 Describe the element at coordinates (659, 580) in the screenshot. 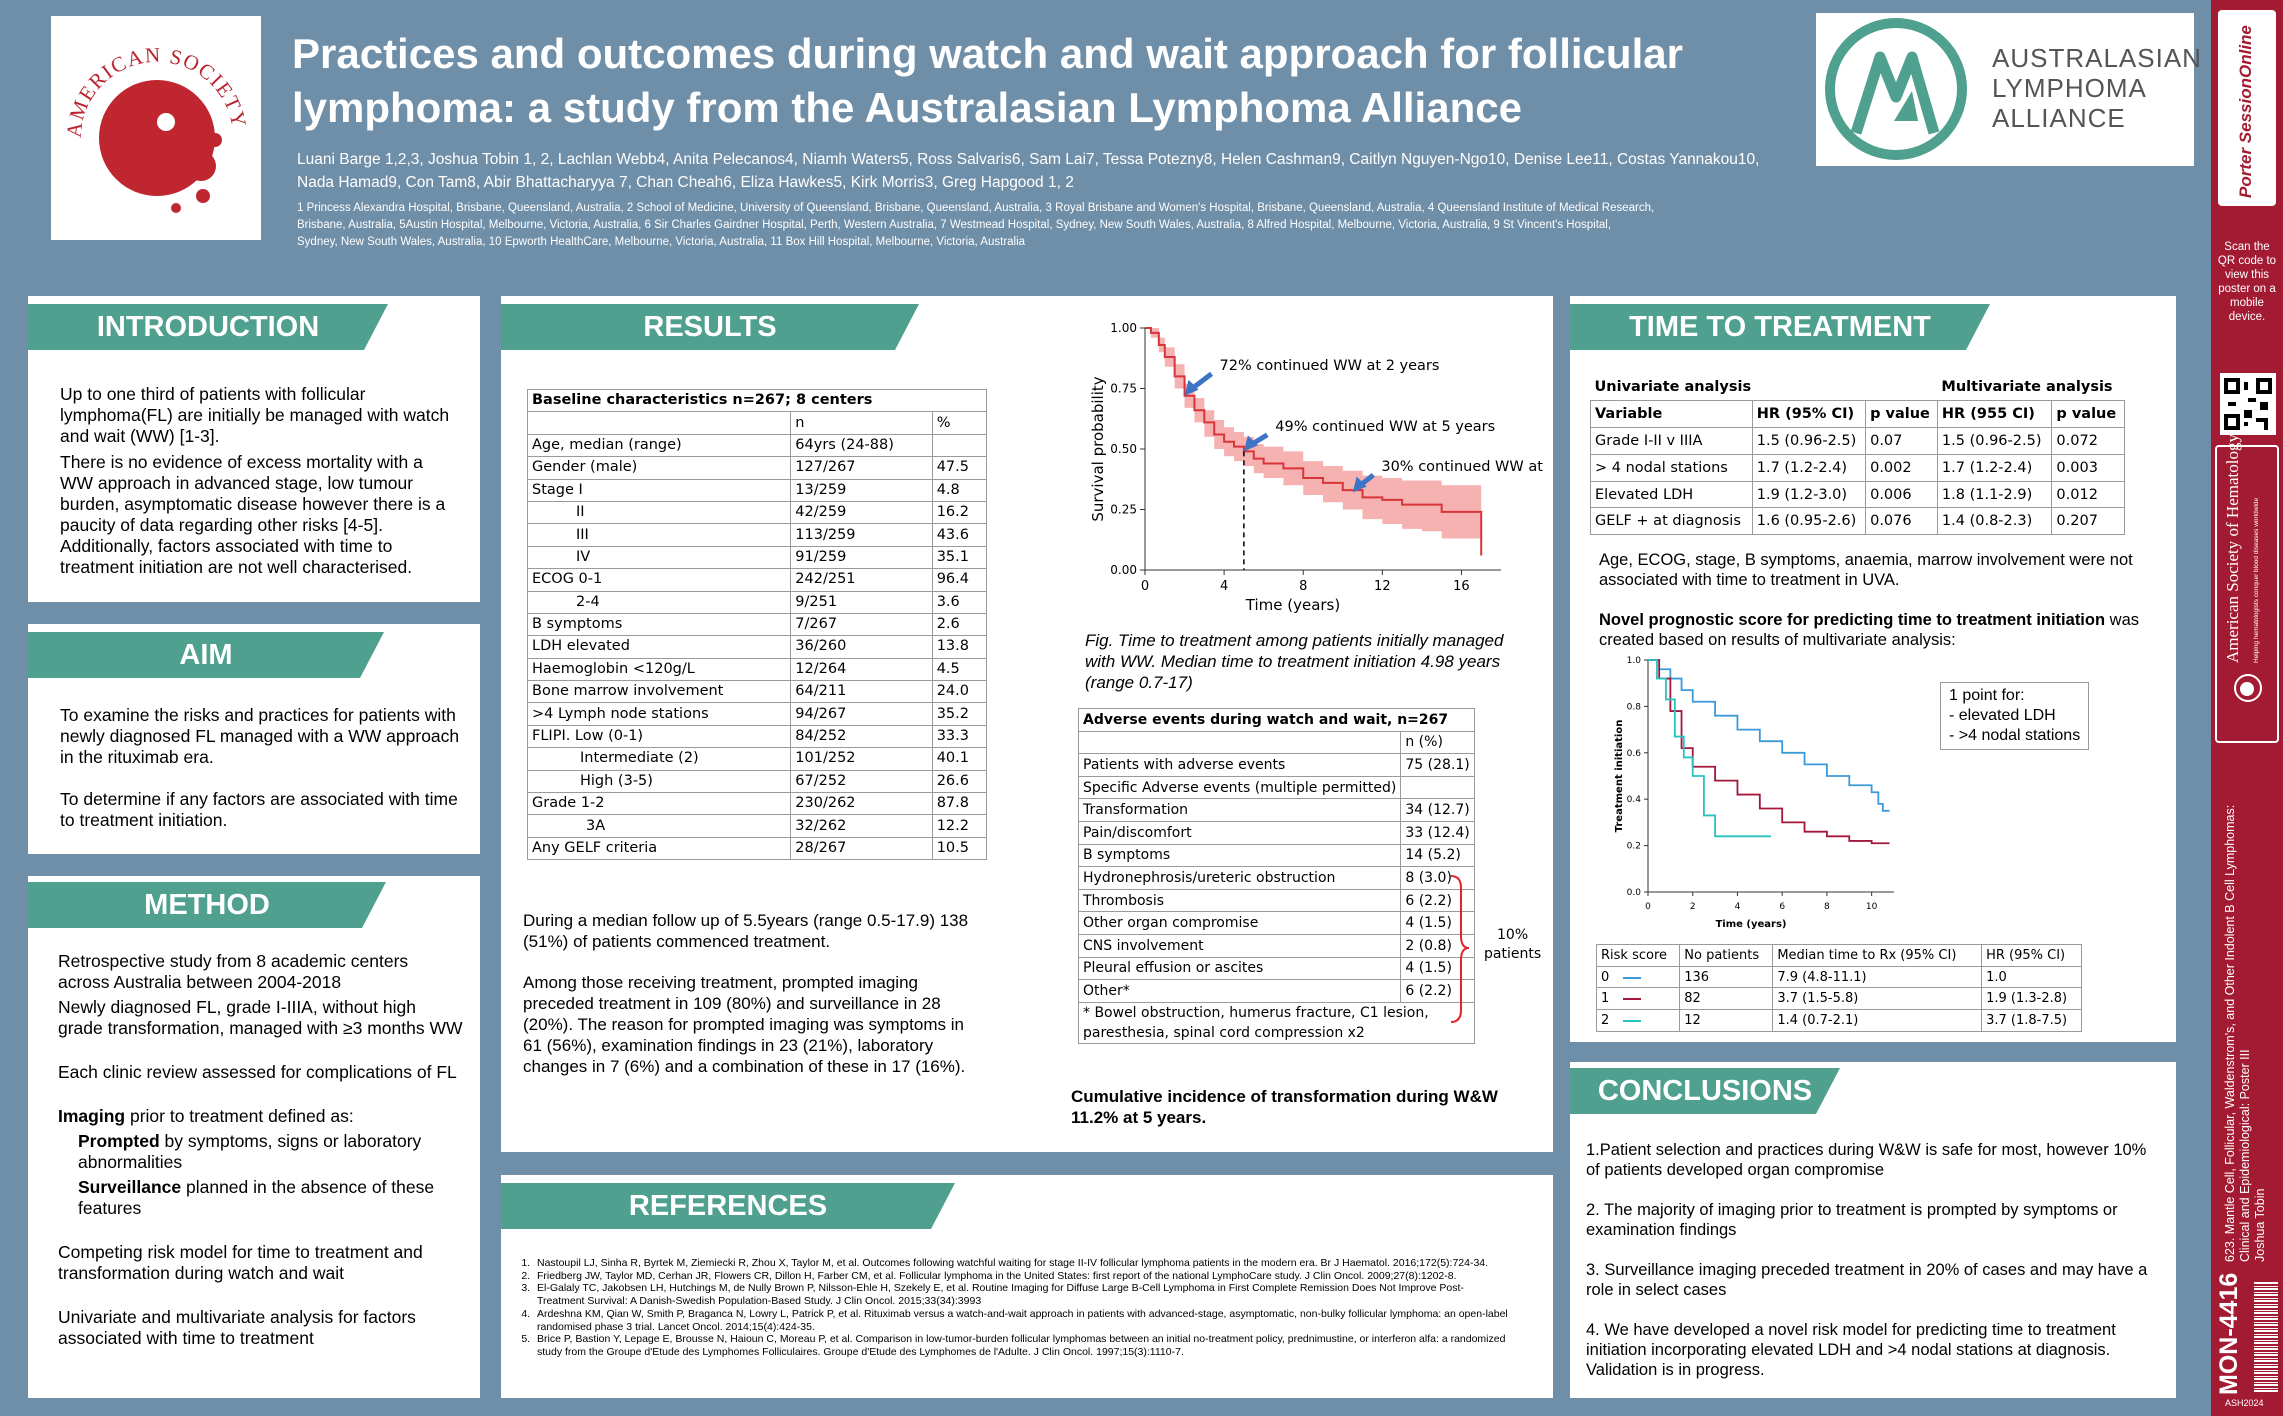

I see `table-cell: ECOG 0-1` at that location.